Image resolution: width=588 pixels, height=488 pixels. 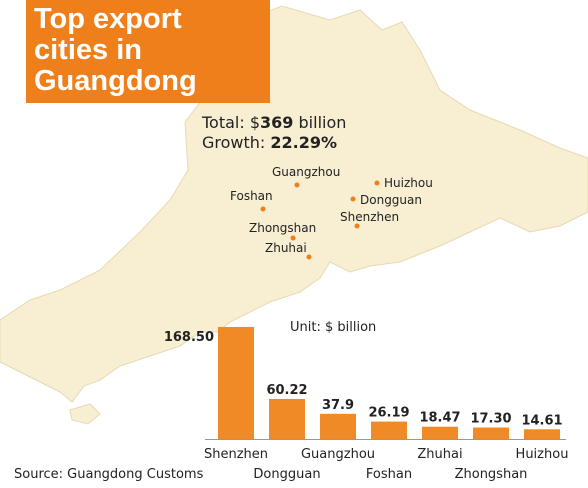 What do you see at coordinates (109, 474) in the screenshot?
I see `source: Source: Guangdong Customs` at bounding box center [109, 474].